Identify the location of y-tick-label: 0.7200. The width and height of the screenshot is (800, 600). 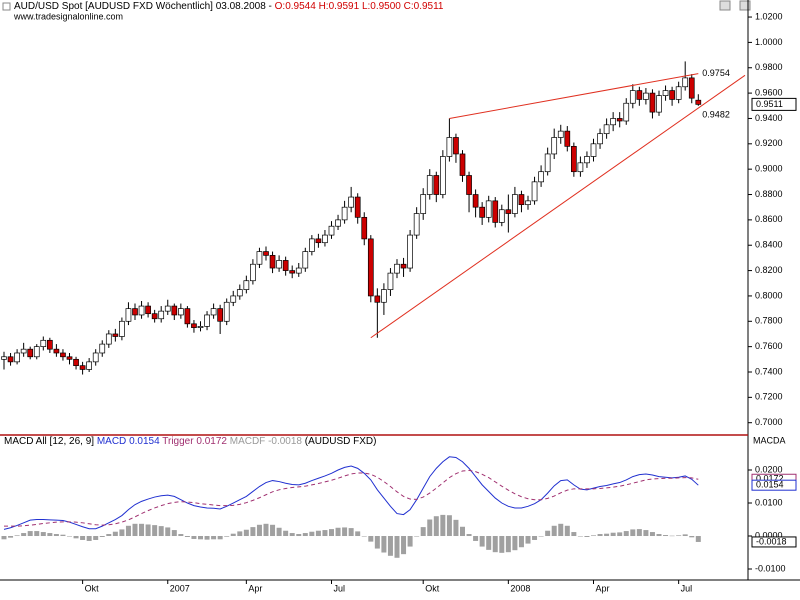
(769, 397).